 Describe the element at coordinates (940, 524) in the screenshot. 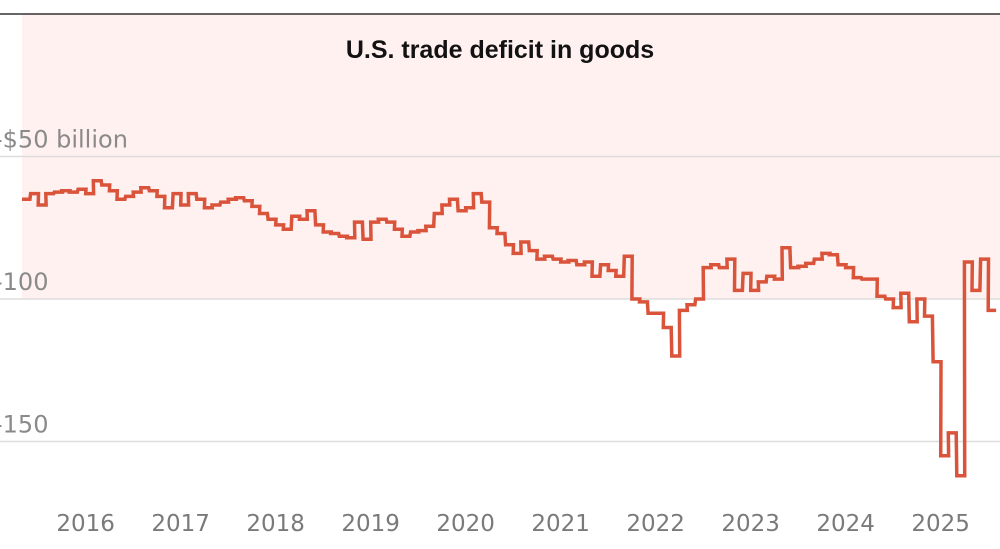

I see `x-tick-label: 2025` at that location.